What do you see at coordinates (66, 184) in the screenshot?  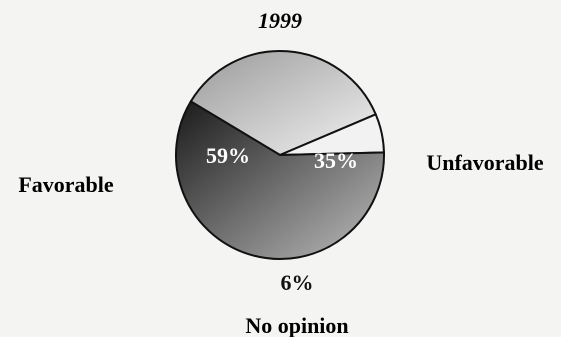 I see `slice-label-favorable: Favorable` at bounding box center [66, 184].